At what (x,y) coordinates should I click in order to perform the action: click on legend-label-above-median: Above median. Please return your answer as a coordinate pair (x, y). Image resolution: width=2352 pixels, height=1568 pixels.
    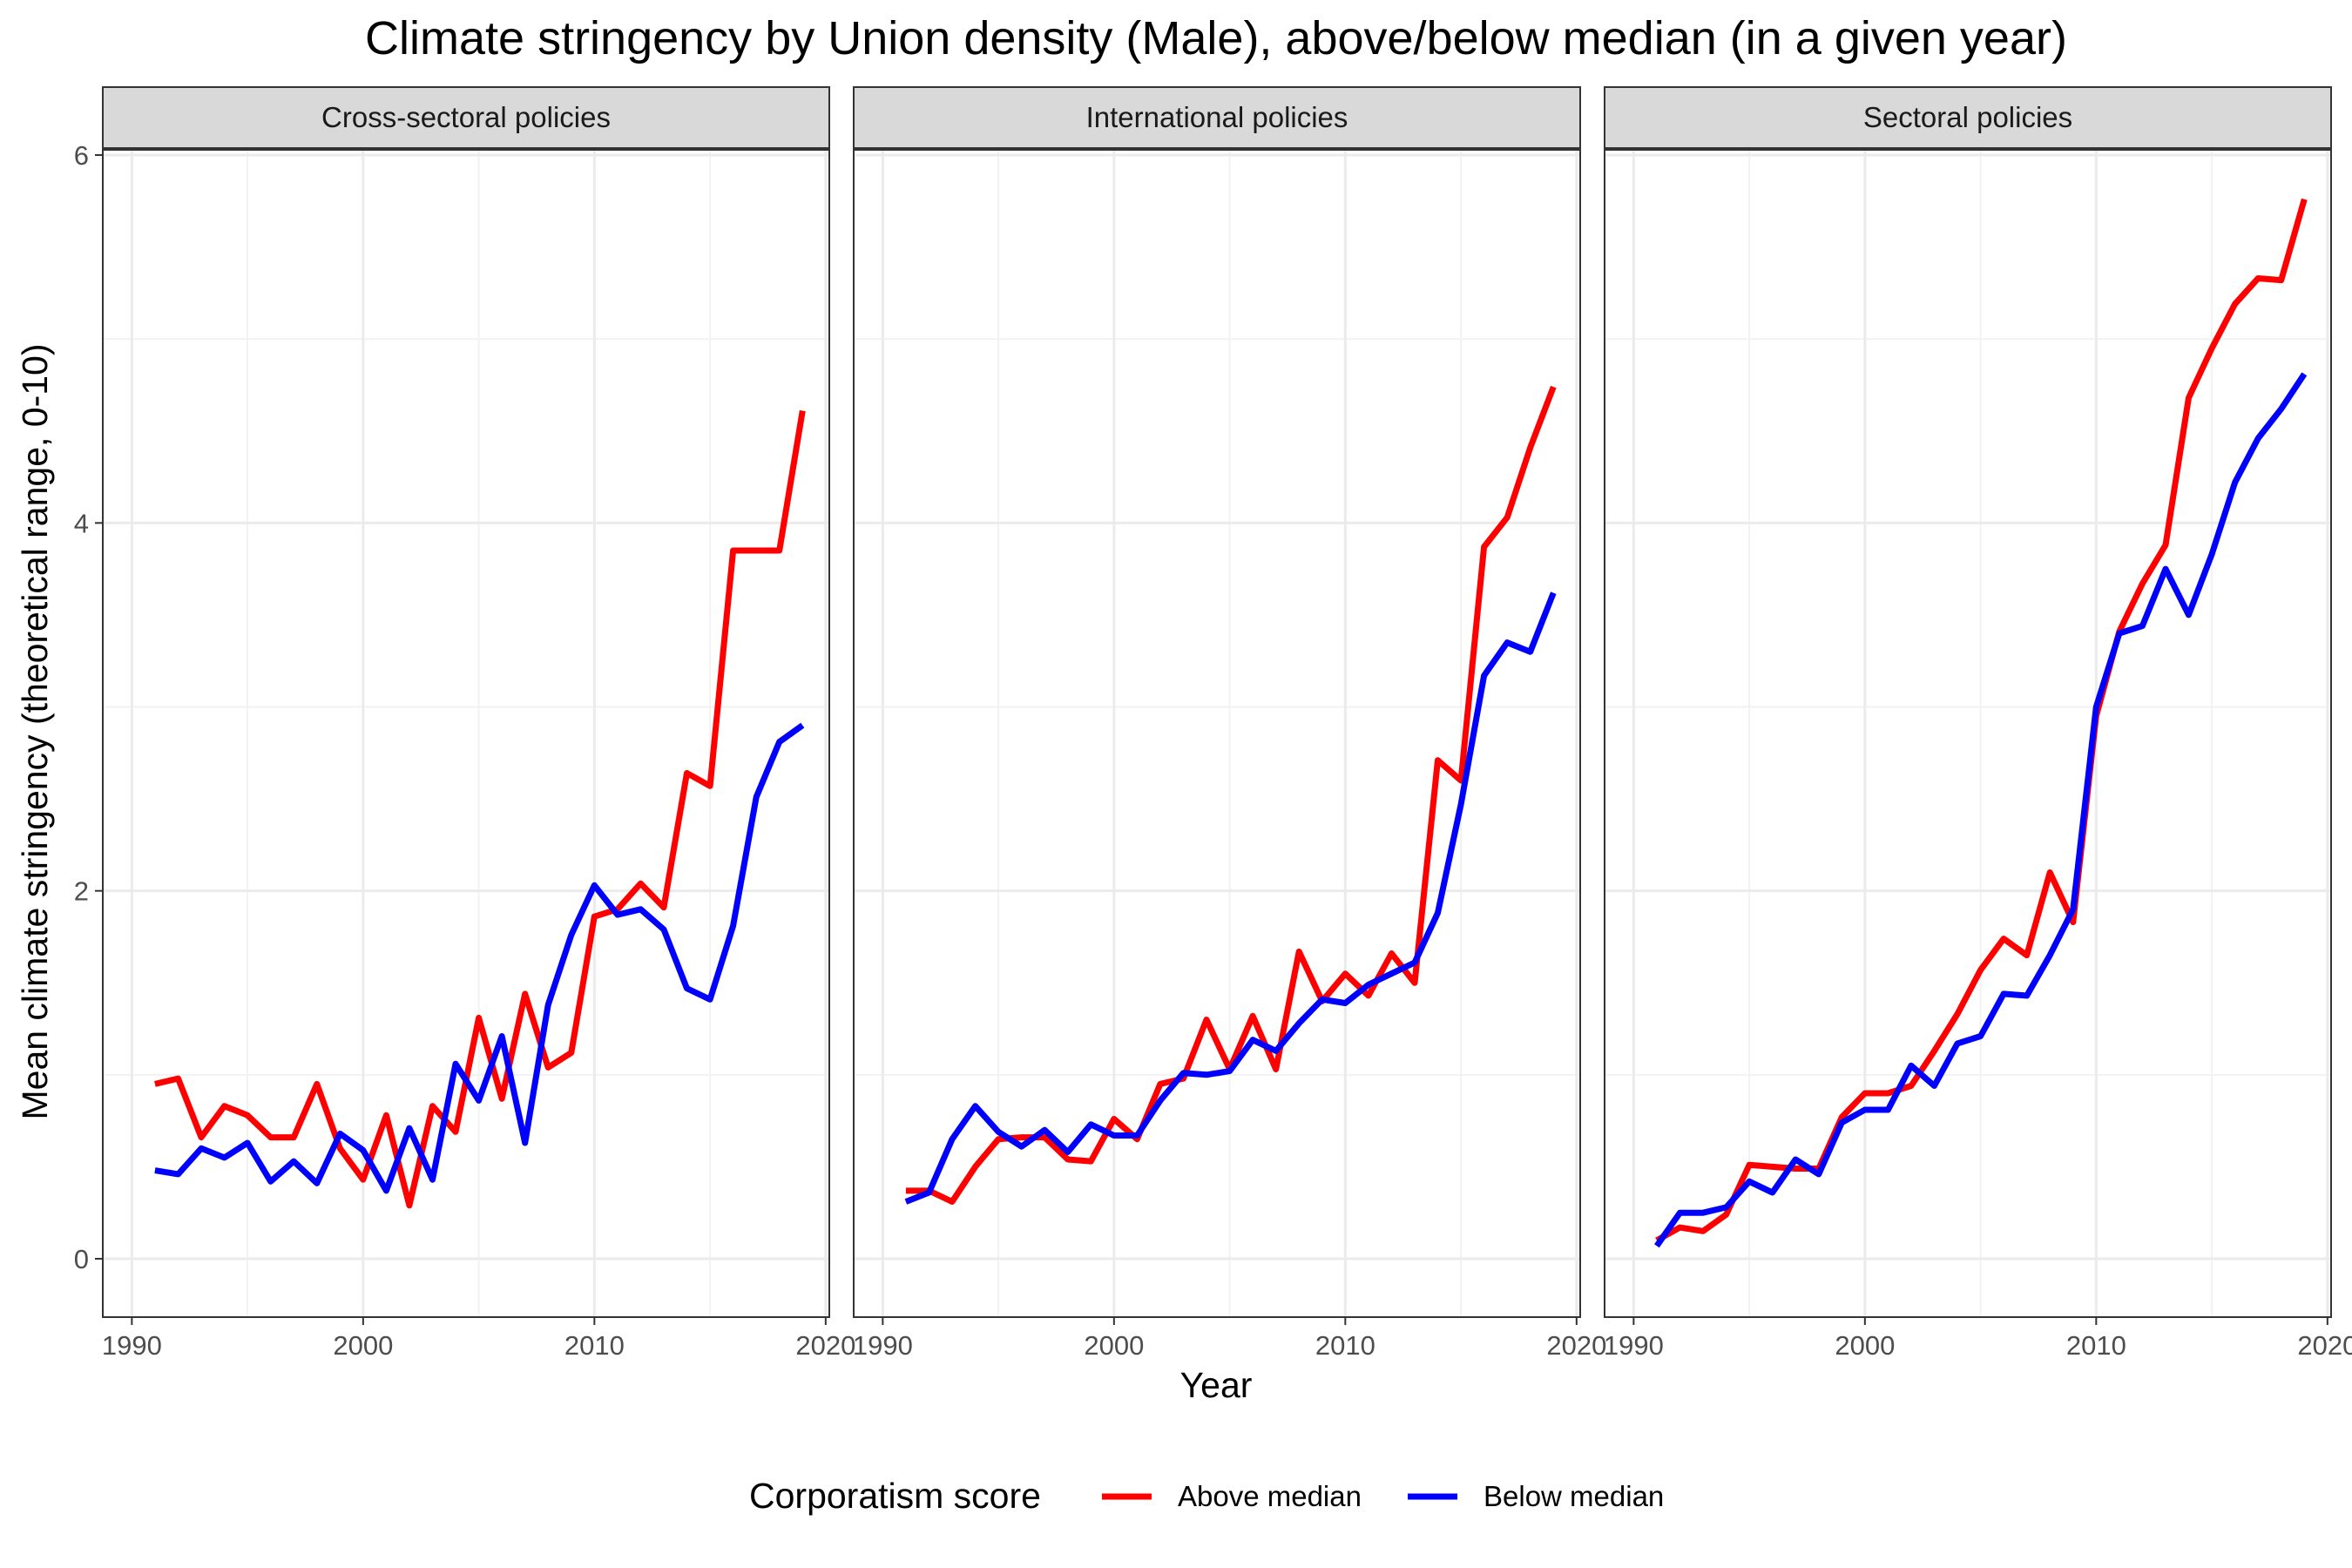
    Looking at the image, I should click on (1270, 1496).